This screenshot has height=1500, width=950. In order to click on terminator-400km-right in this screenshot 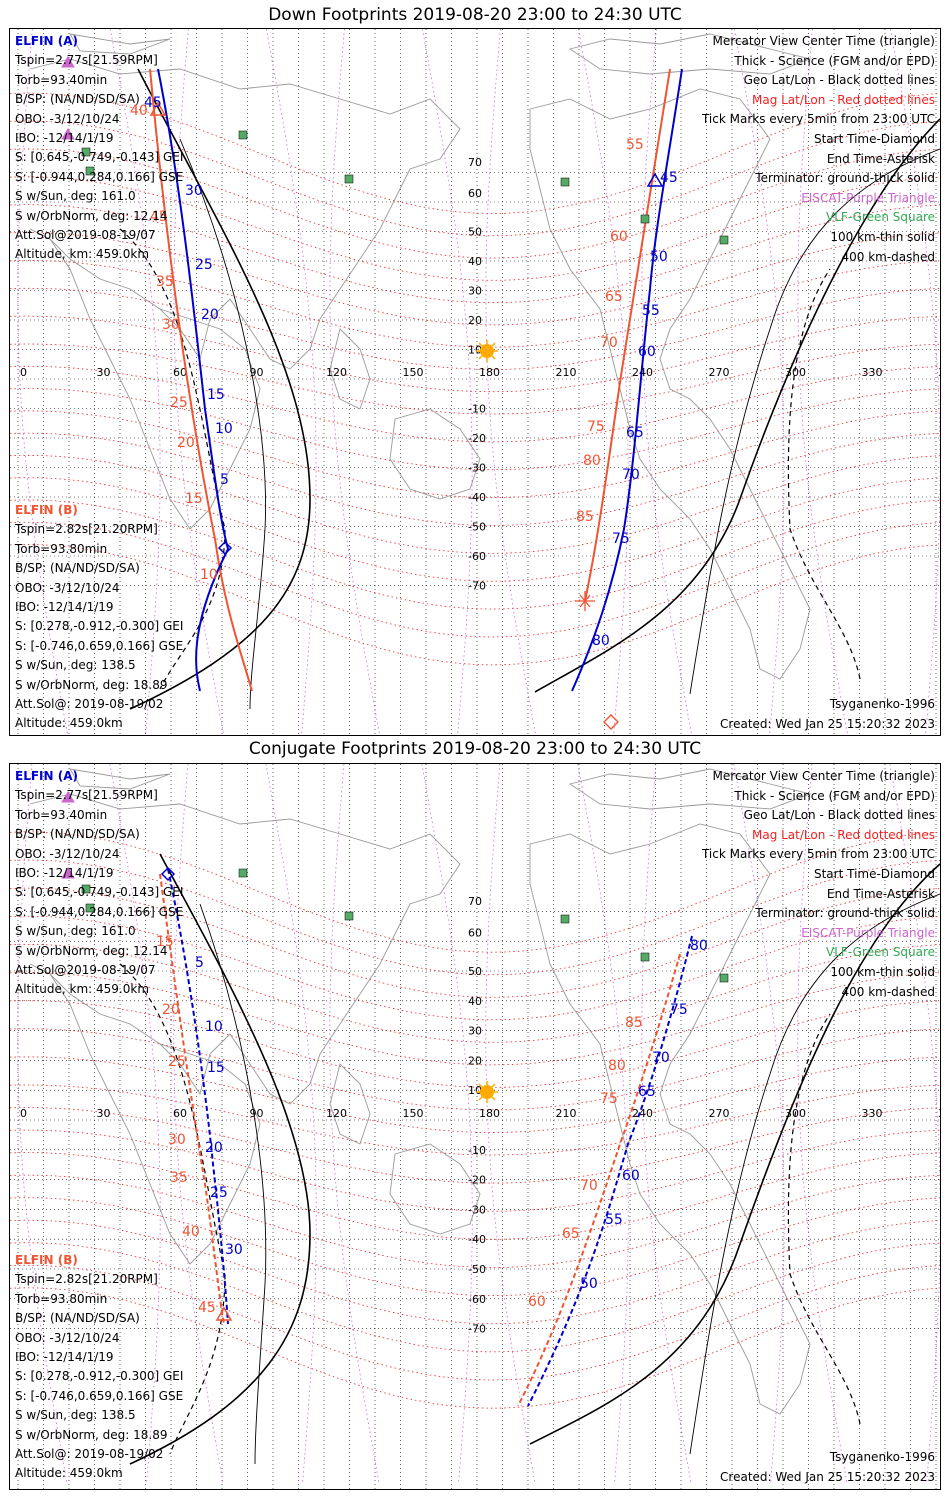, I will do `click(824, 474)`.